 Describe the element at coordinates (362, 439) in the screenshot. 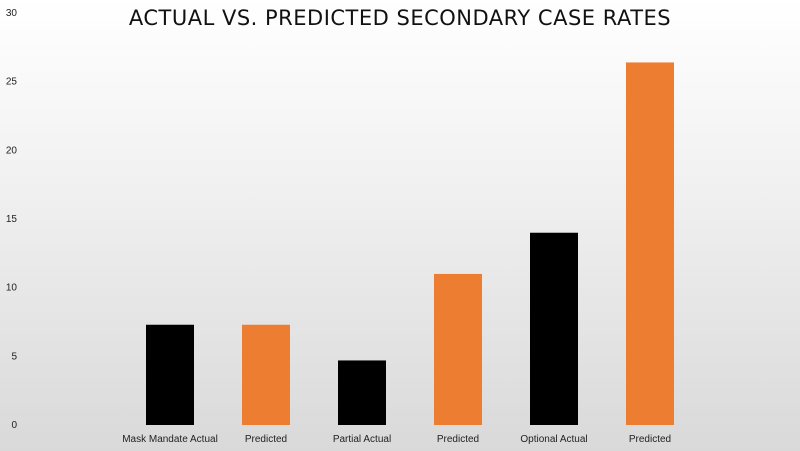

I see `x-category-label: Partial Actual` at that location.